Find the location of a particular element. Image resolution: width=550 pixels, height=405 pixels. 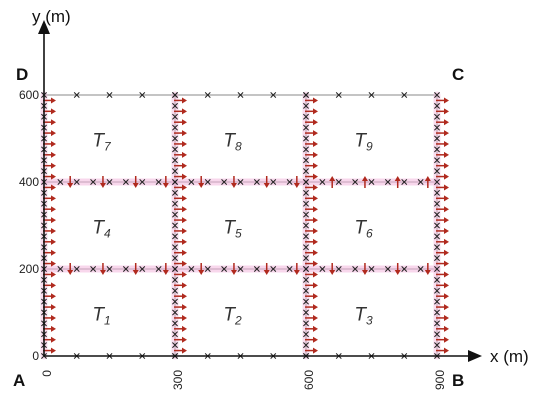

region-subscript: 3 is located at coordinates (369, 321).